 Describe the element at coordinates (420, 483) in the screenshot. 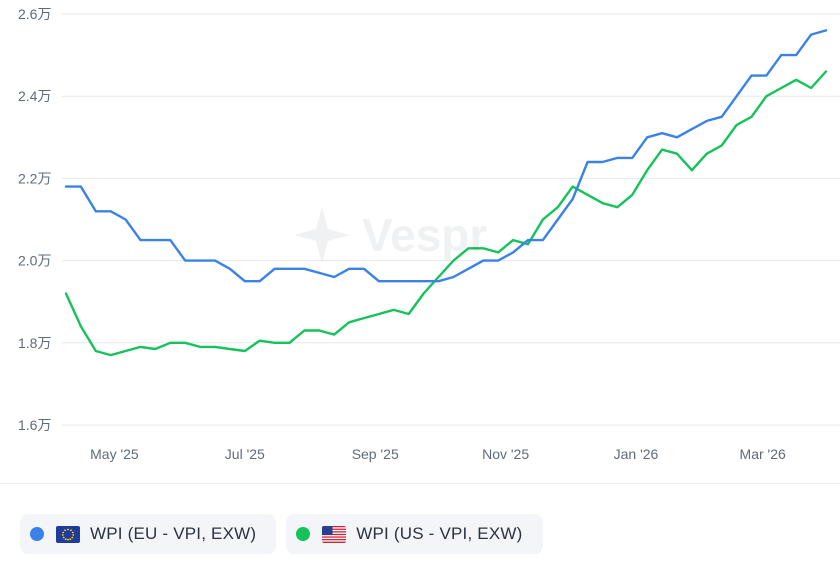

I see `legend-divider` at that location.